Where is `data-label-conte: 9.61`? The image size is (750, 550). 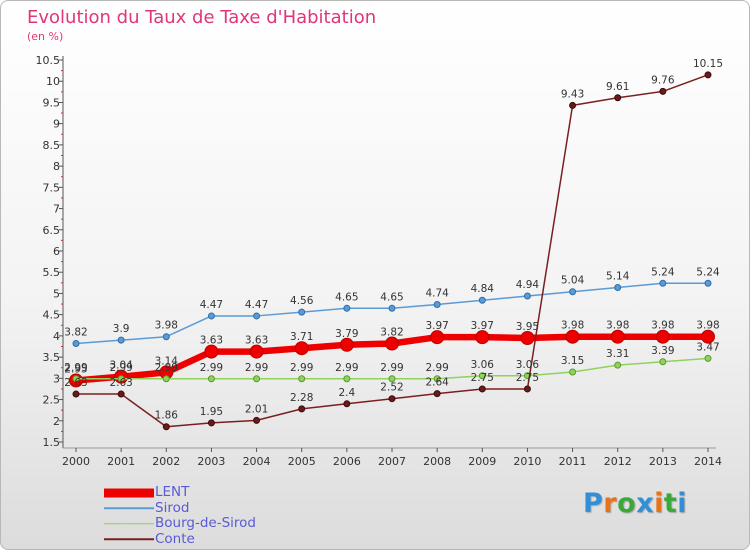 data-label-conte: 9.61 is located at coordinates (617, 87).